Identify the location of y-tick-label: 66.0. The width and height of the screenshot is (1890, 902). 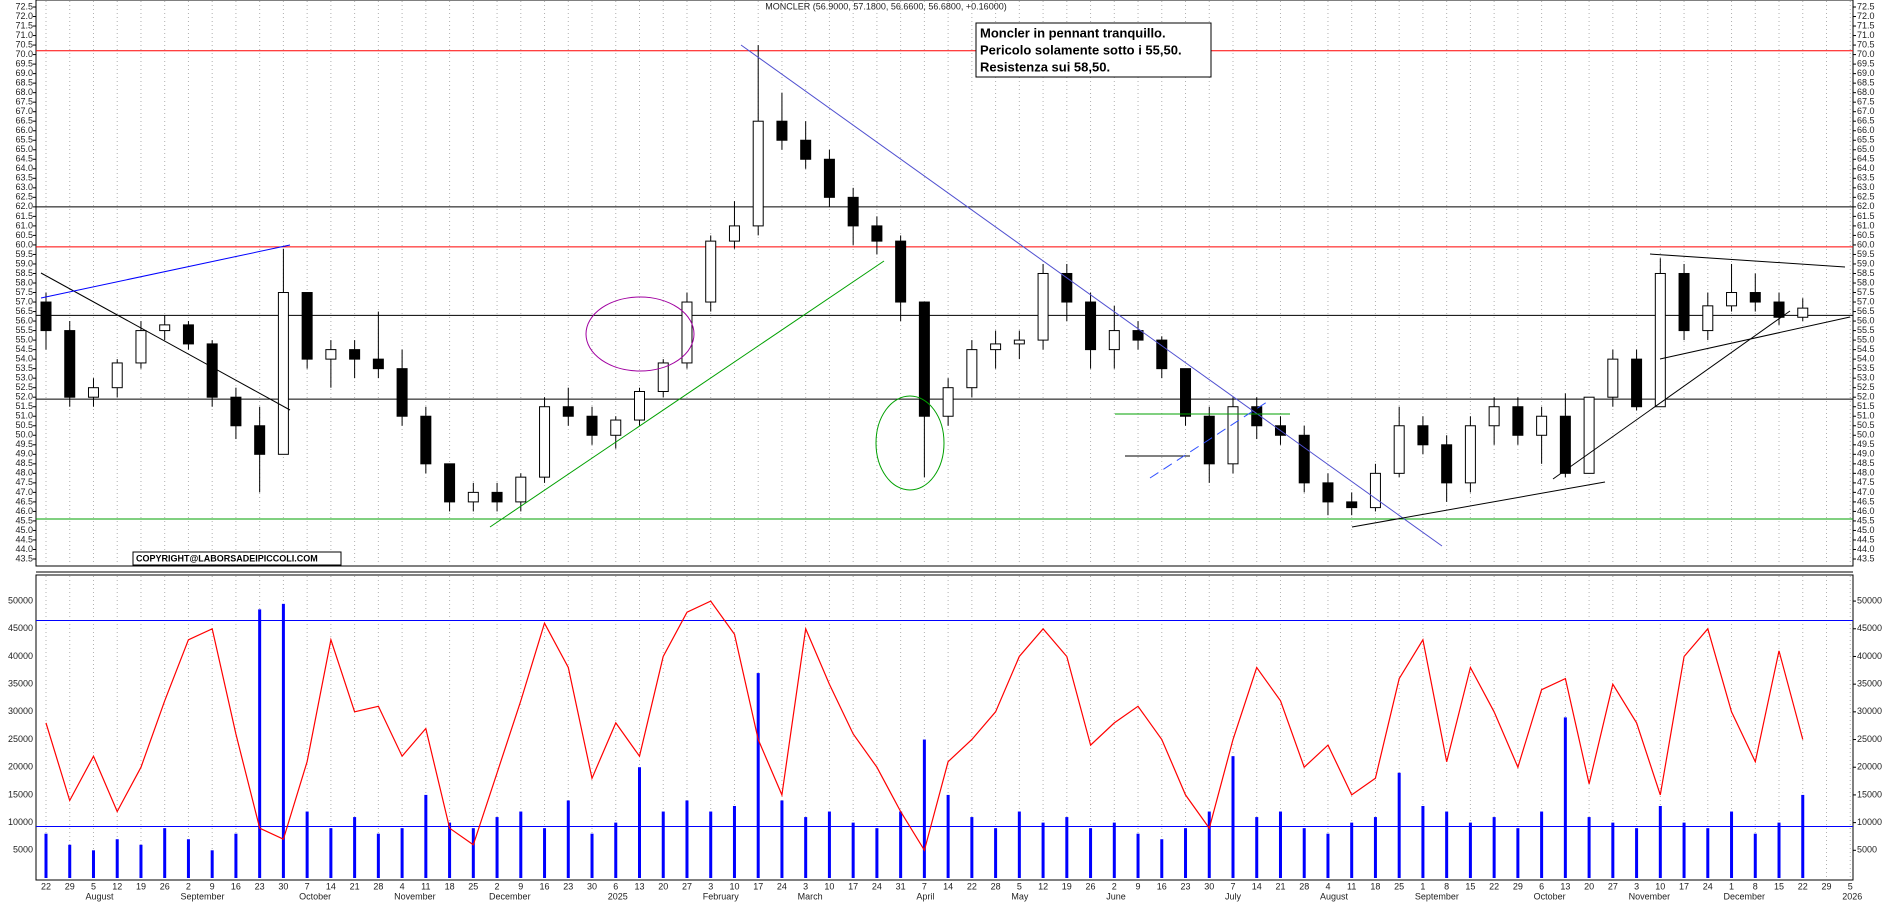
(1866, 130).